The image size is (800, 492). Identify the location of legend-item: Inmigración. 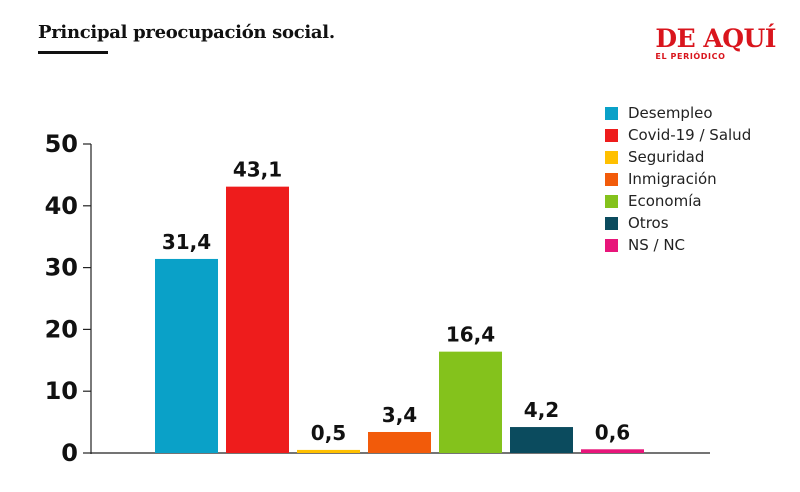
(678, 179).